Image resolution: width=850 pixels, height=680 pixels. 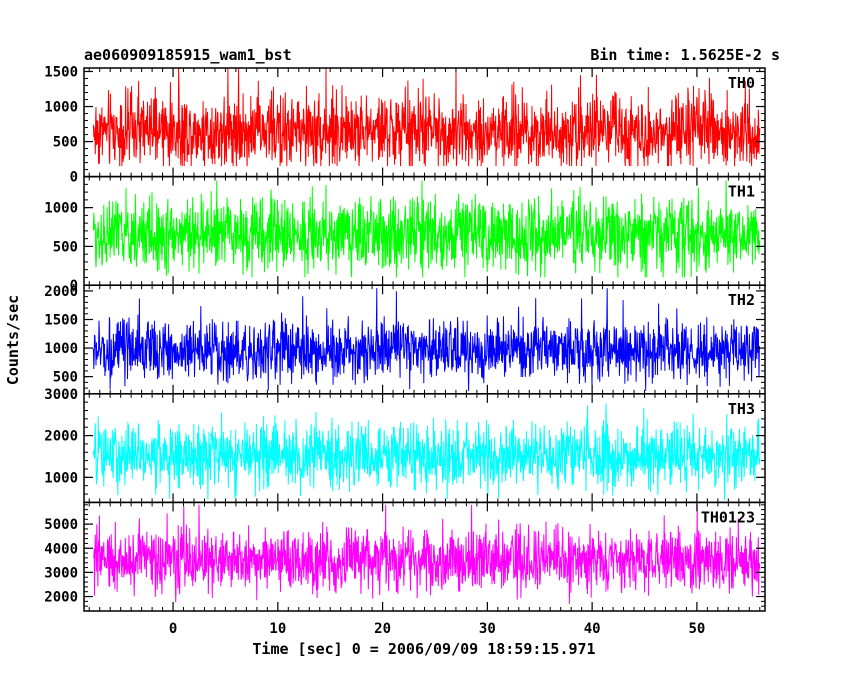 What do you see at coordinates (728, 517) in the screenshot?
I see `panel-label-th0123: TH0123` at bounding box center [728, 517].